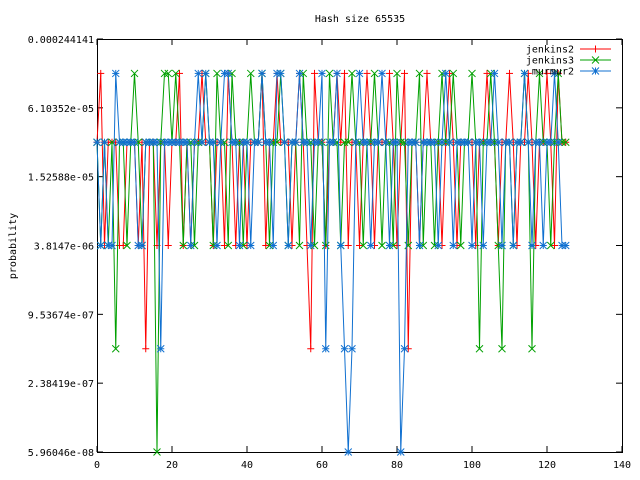 Image resolution: width=640 pixels, height=480 pixels. I want to click on x-tick-label: 20, so click(172, 465).